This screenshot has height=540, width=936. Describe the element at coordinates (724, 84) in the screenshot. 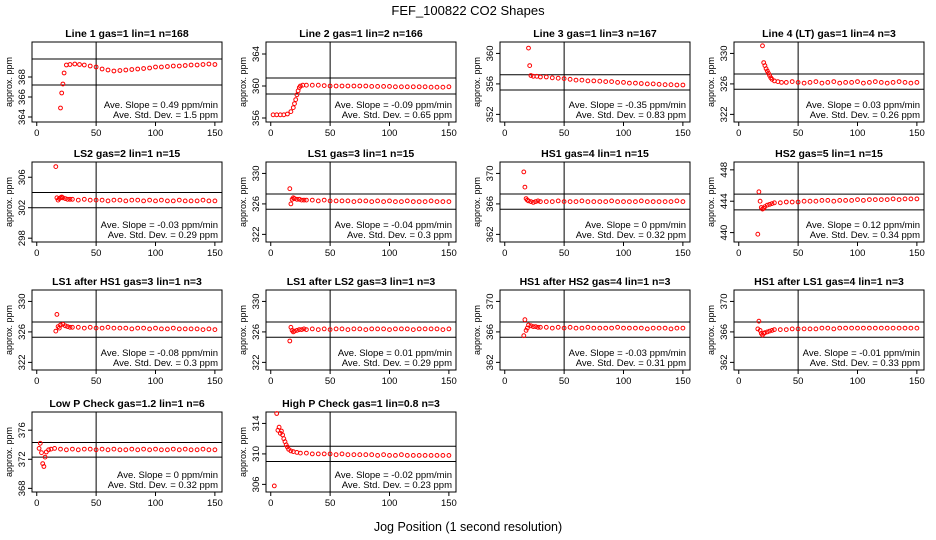

I see `y-tick-label: 326` at that location.